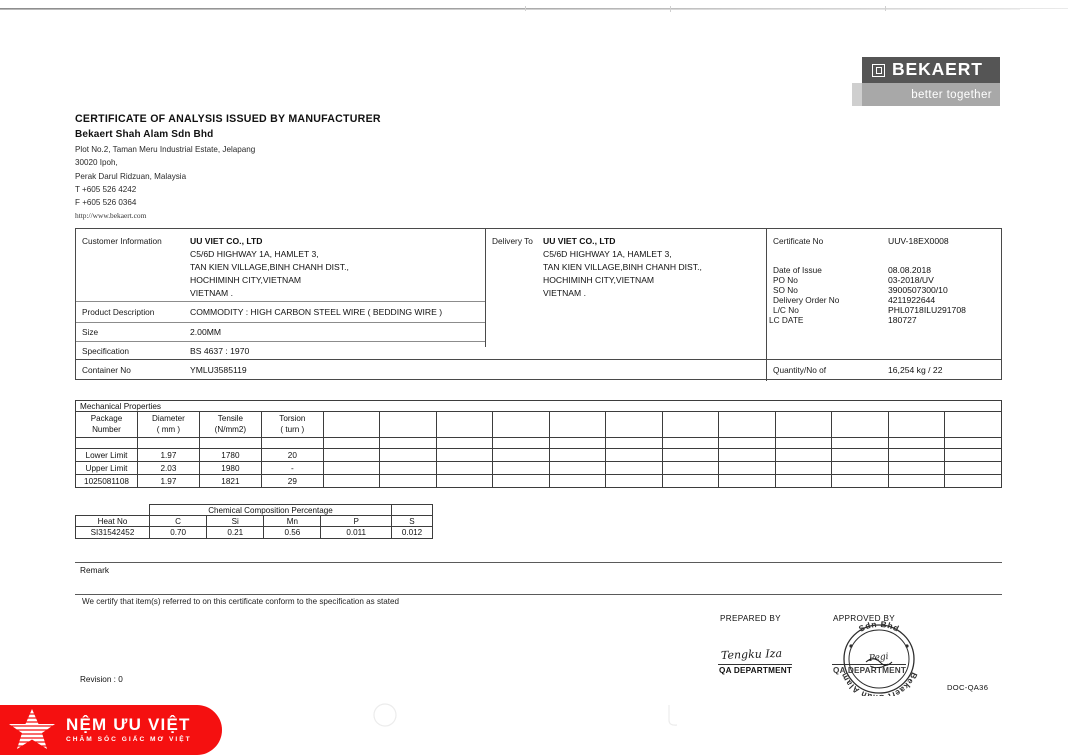 This screenshot has height=755, width=1068. Describe the element at coordinates (538, 562) in the screenshot. I see `remark-divider` at that location.